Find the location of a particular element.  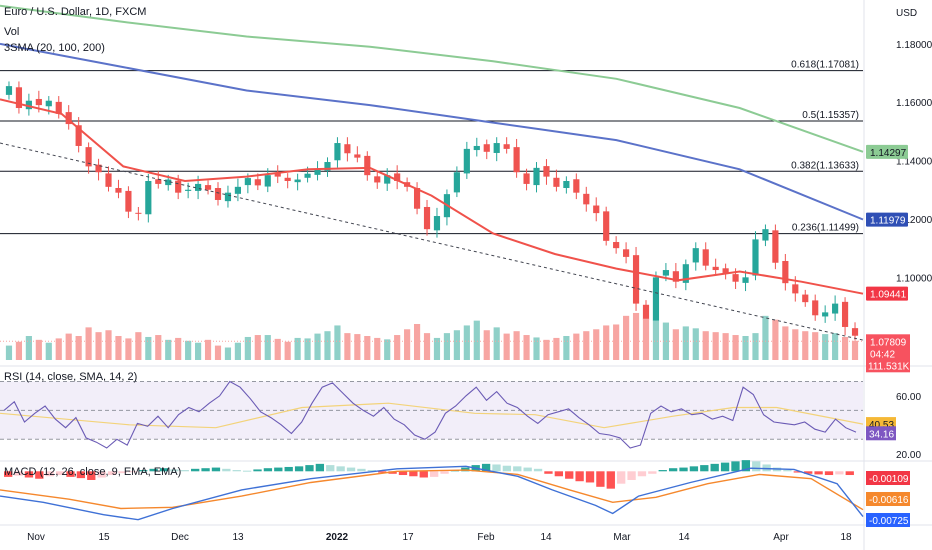

time-tick-label: Dec is located at coordinates (180, 537).